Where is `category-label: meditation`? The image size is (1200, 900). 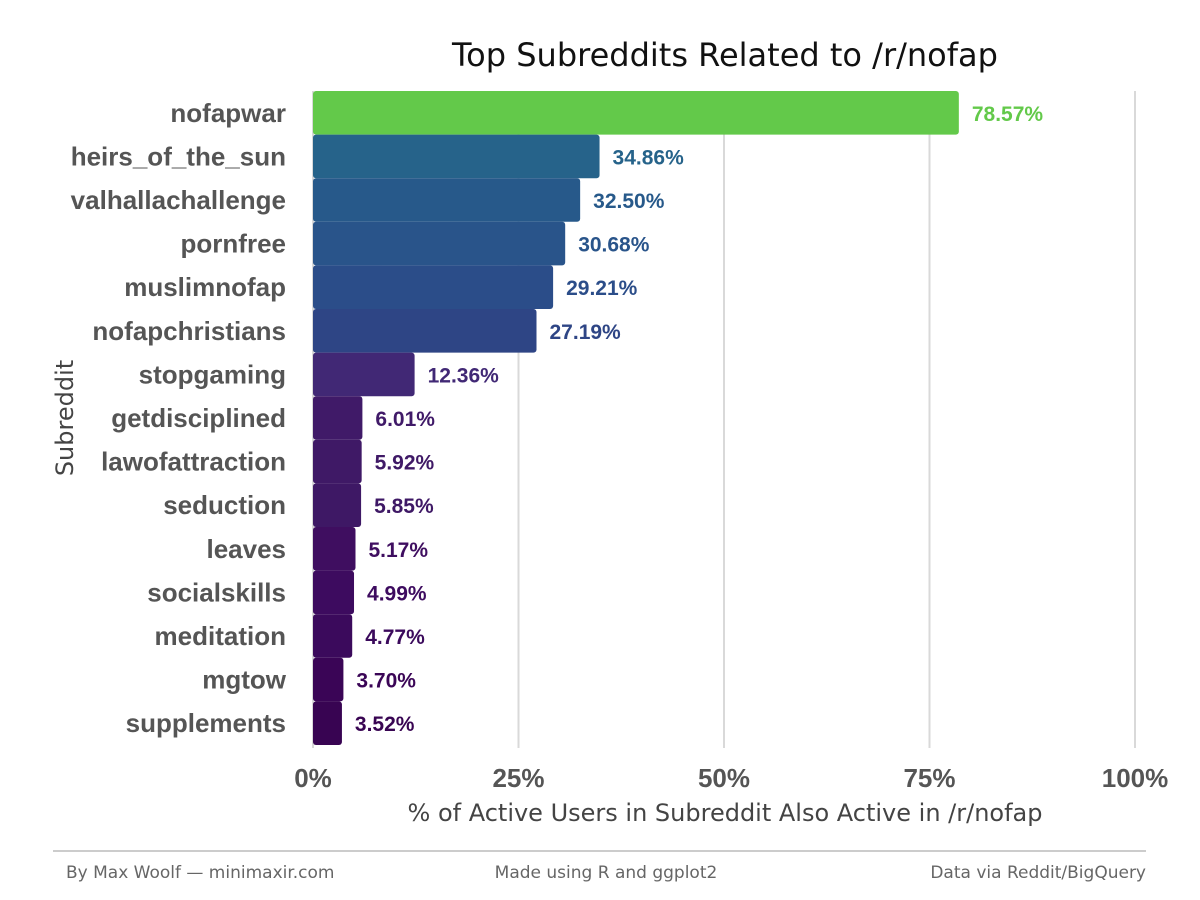 category-label: meditation is located at coordinates (220, 636).